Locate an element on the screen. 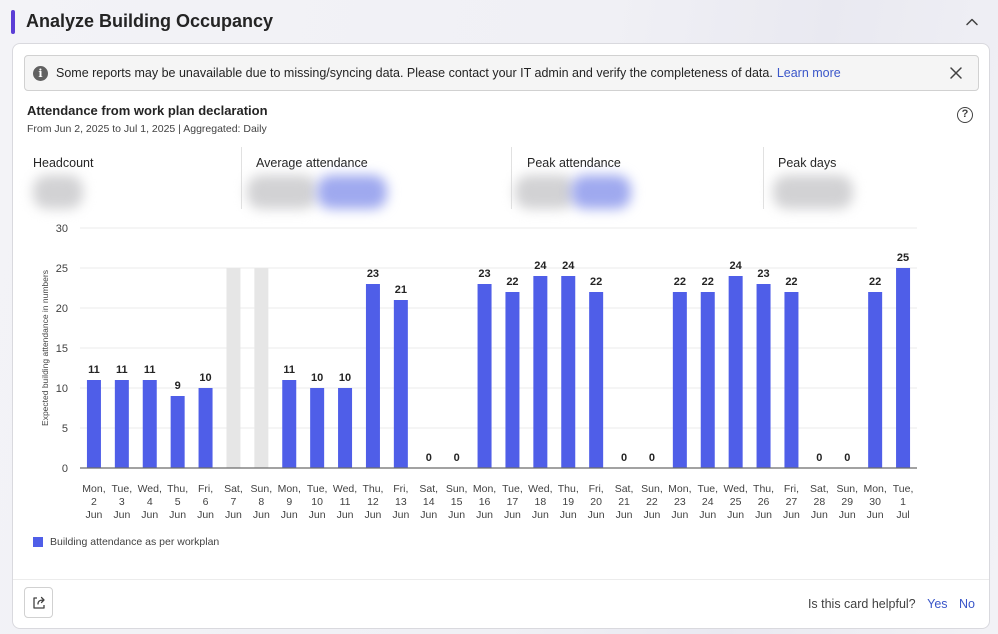 The image size is (998, 634). weekend-shade is located at coordinates (261, 368).